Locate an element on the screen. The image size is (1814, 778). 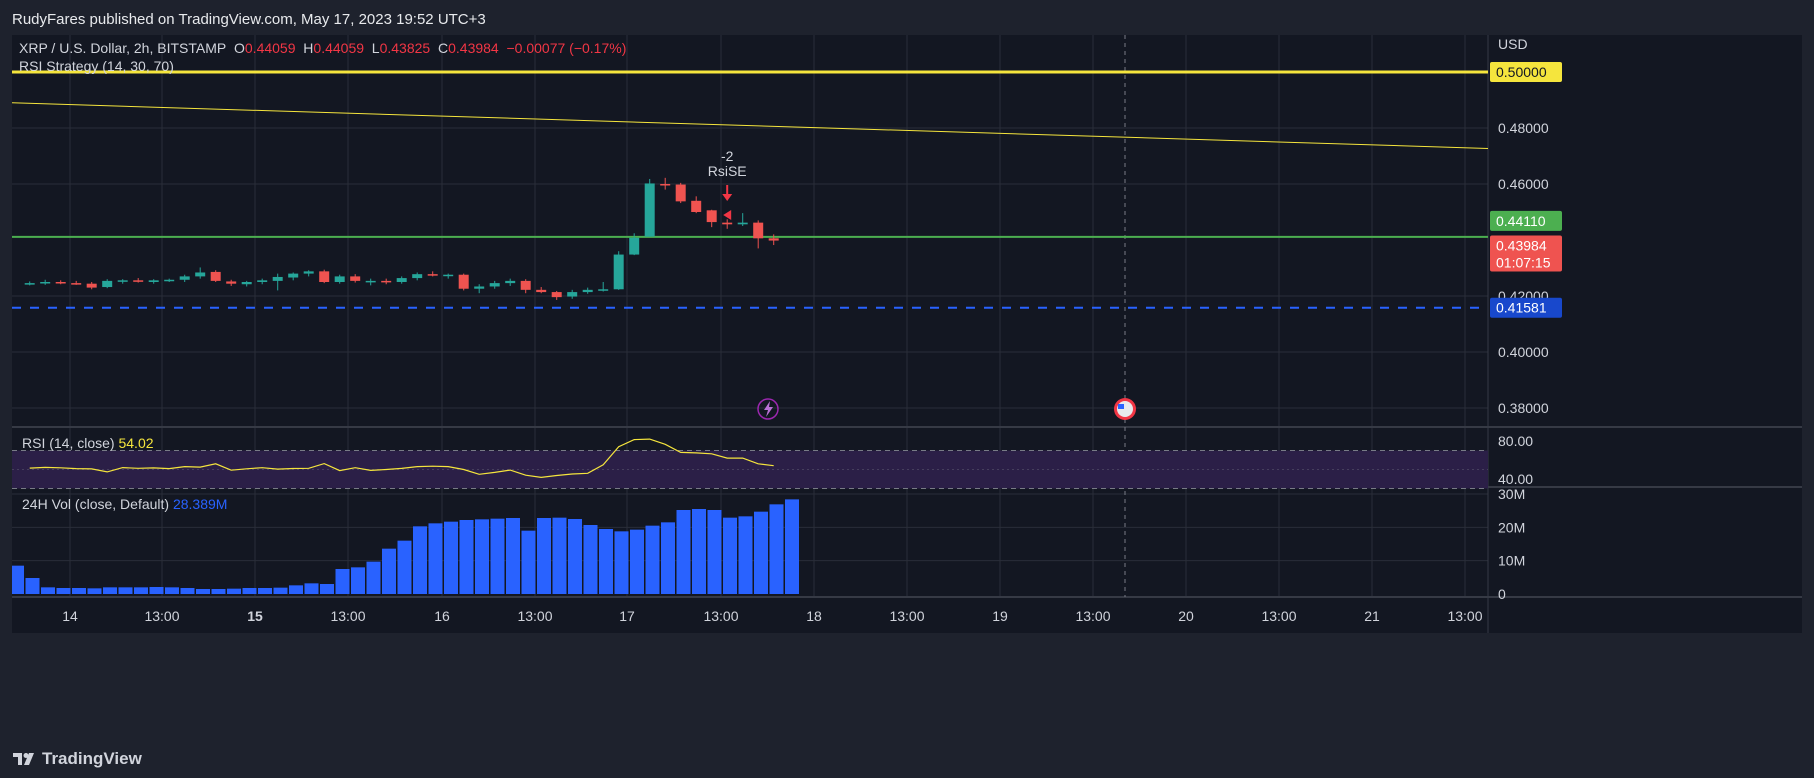
price-tick-label: 0.48000 is located at coordinates (1523, 128).